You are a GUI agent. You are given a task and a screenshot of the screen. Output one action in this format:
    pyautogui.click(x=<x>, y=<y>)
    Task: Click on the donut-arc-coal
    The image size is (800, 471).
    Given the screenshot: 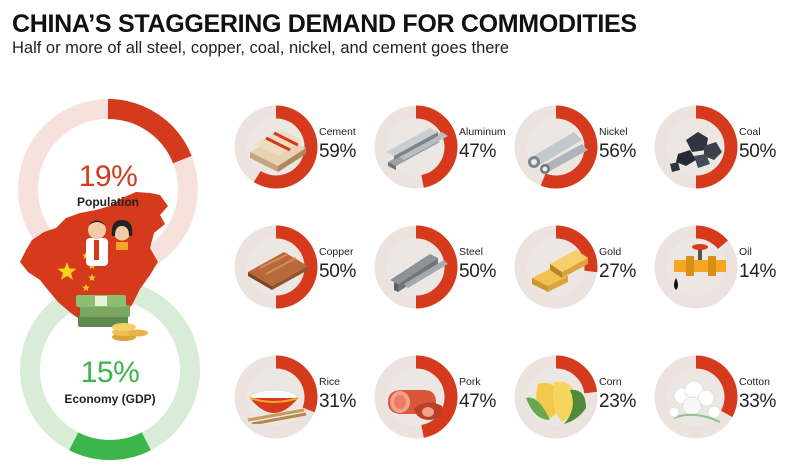 What is the action you would take?
    pyautogui.click(x=716, y=147)
    